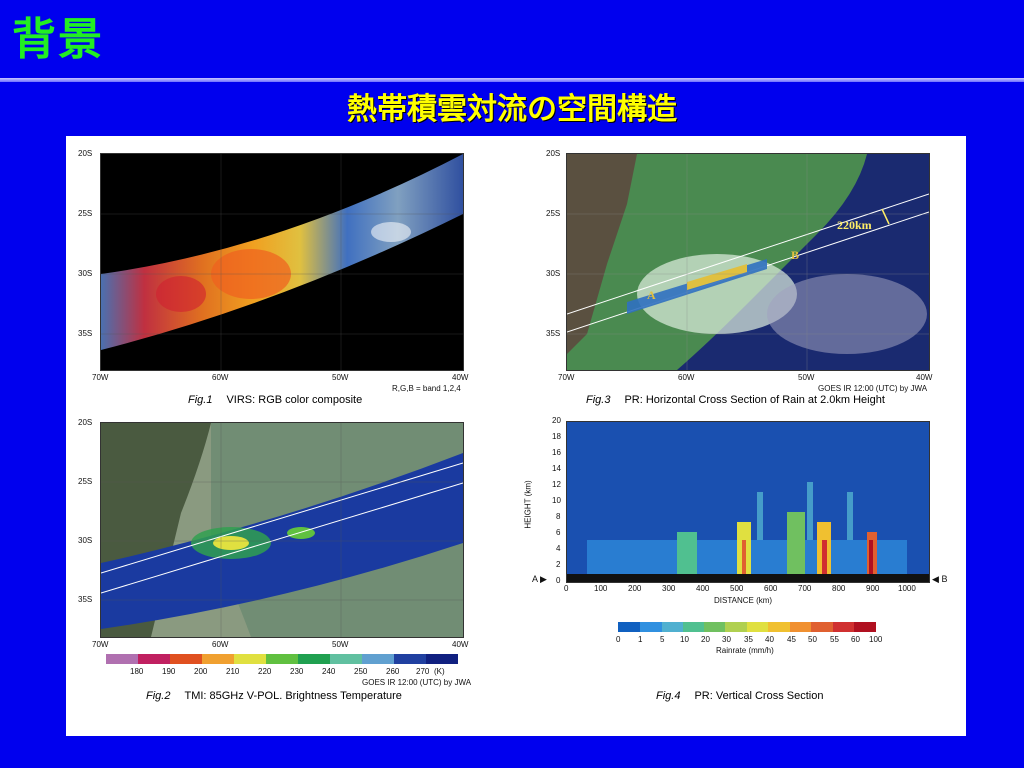  Describe the element at coordinates (512, 80) in the screenshot. I see `header-rule` at that location.